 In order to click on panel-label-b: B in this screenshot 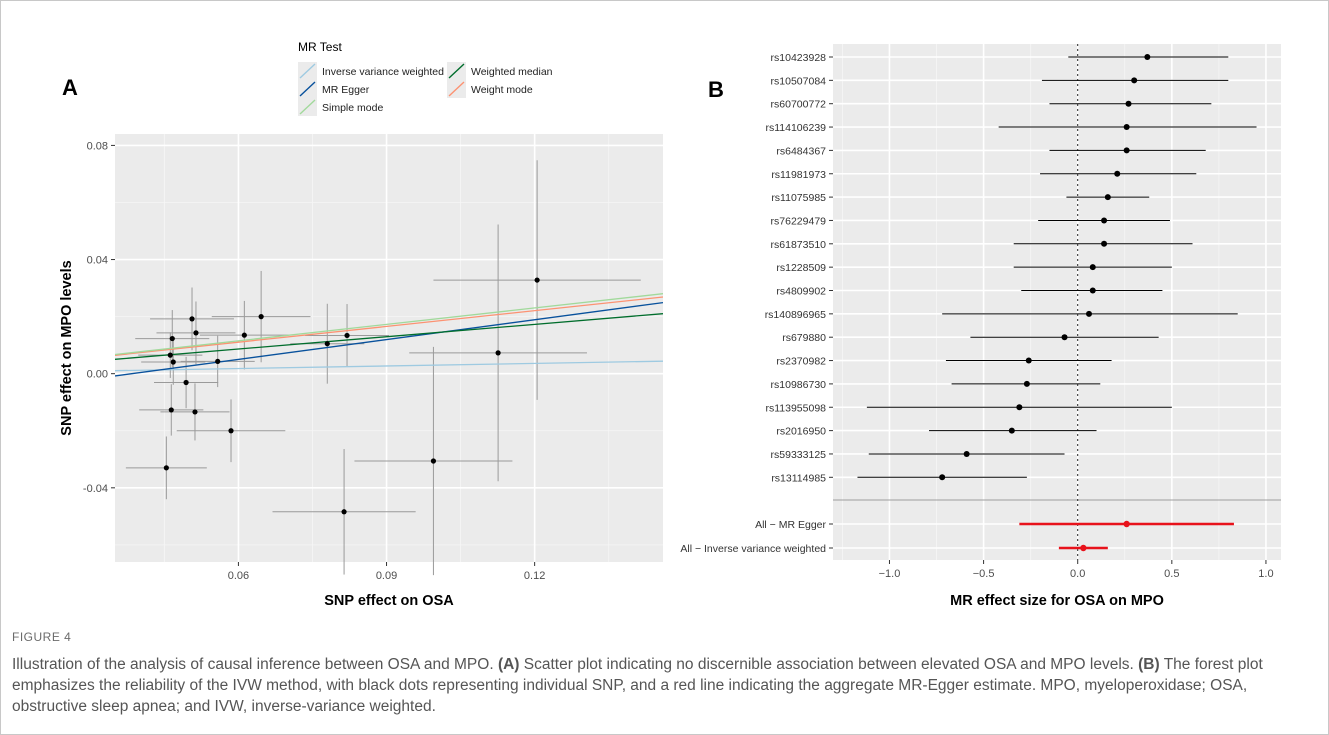, I will do `click(716, 89)`.